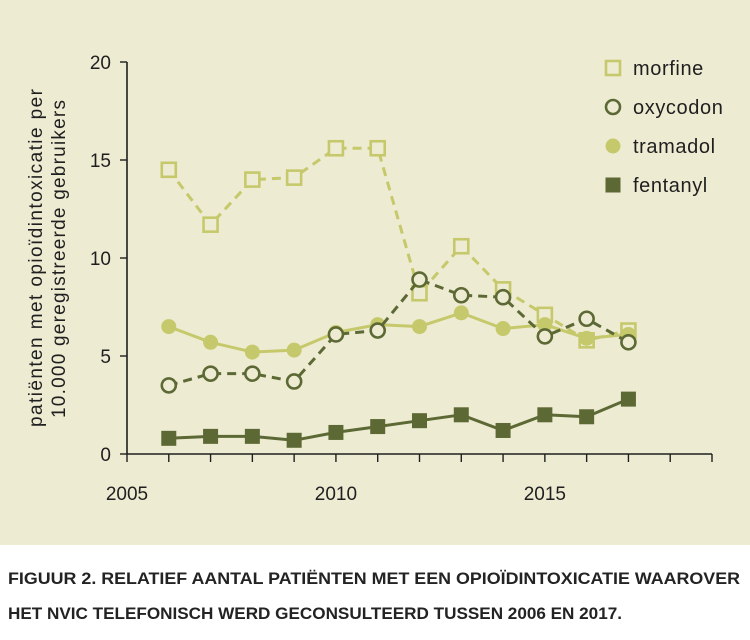 This screenshot has height=640, width=750. What do you see at coordinates (336, 494) in the screenshot?
I see `x-tick-label: 2010` at bounding box center [336, 494].